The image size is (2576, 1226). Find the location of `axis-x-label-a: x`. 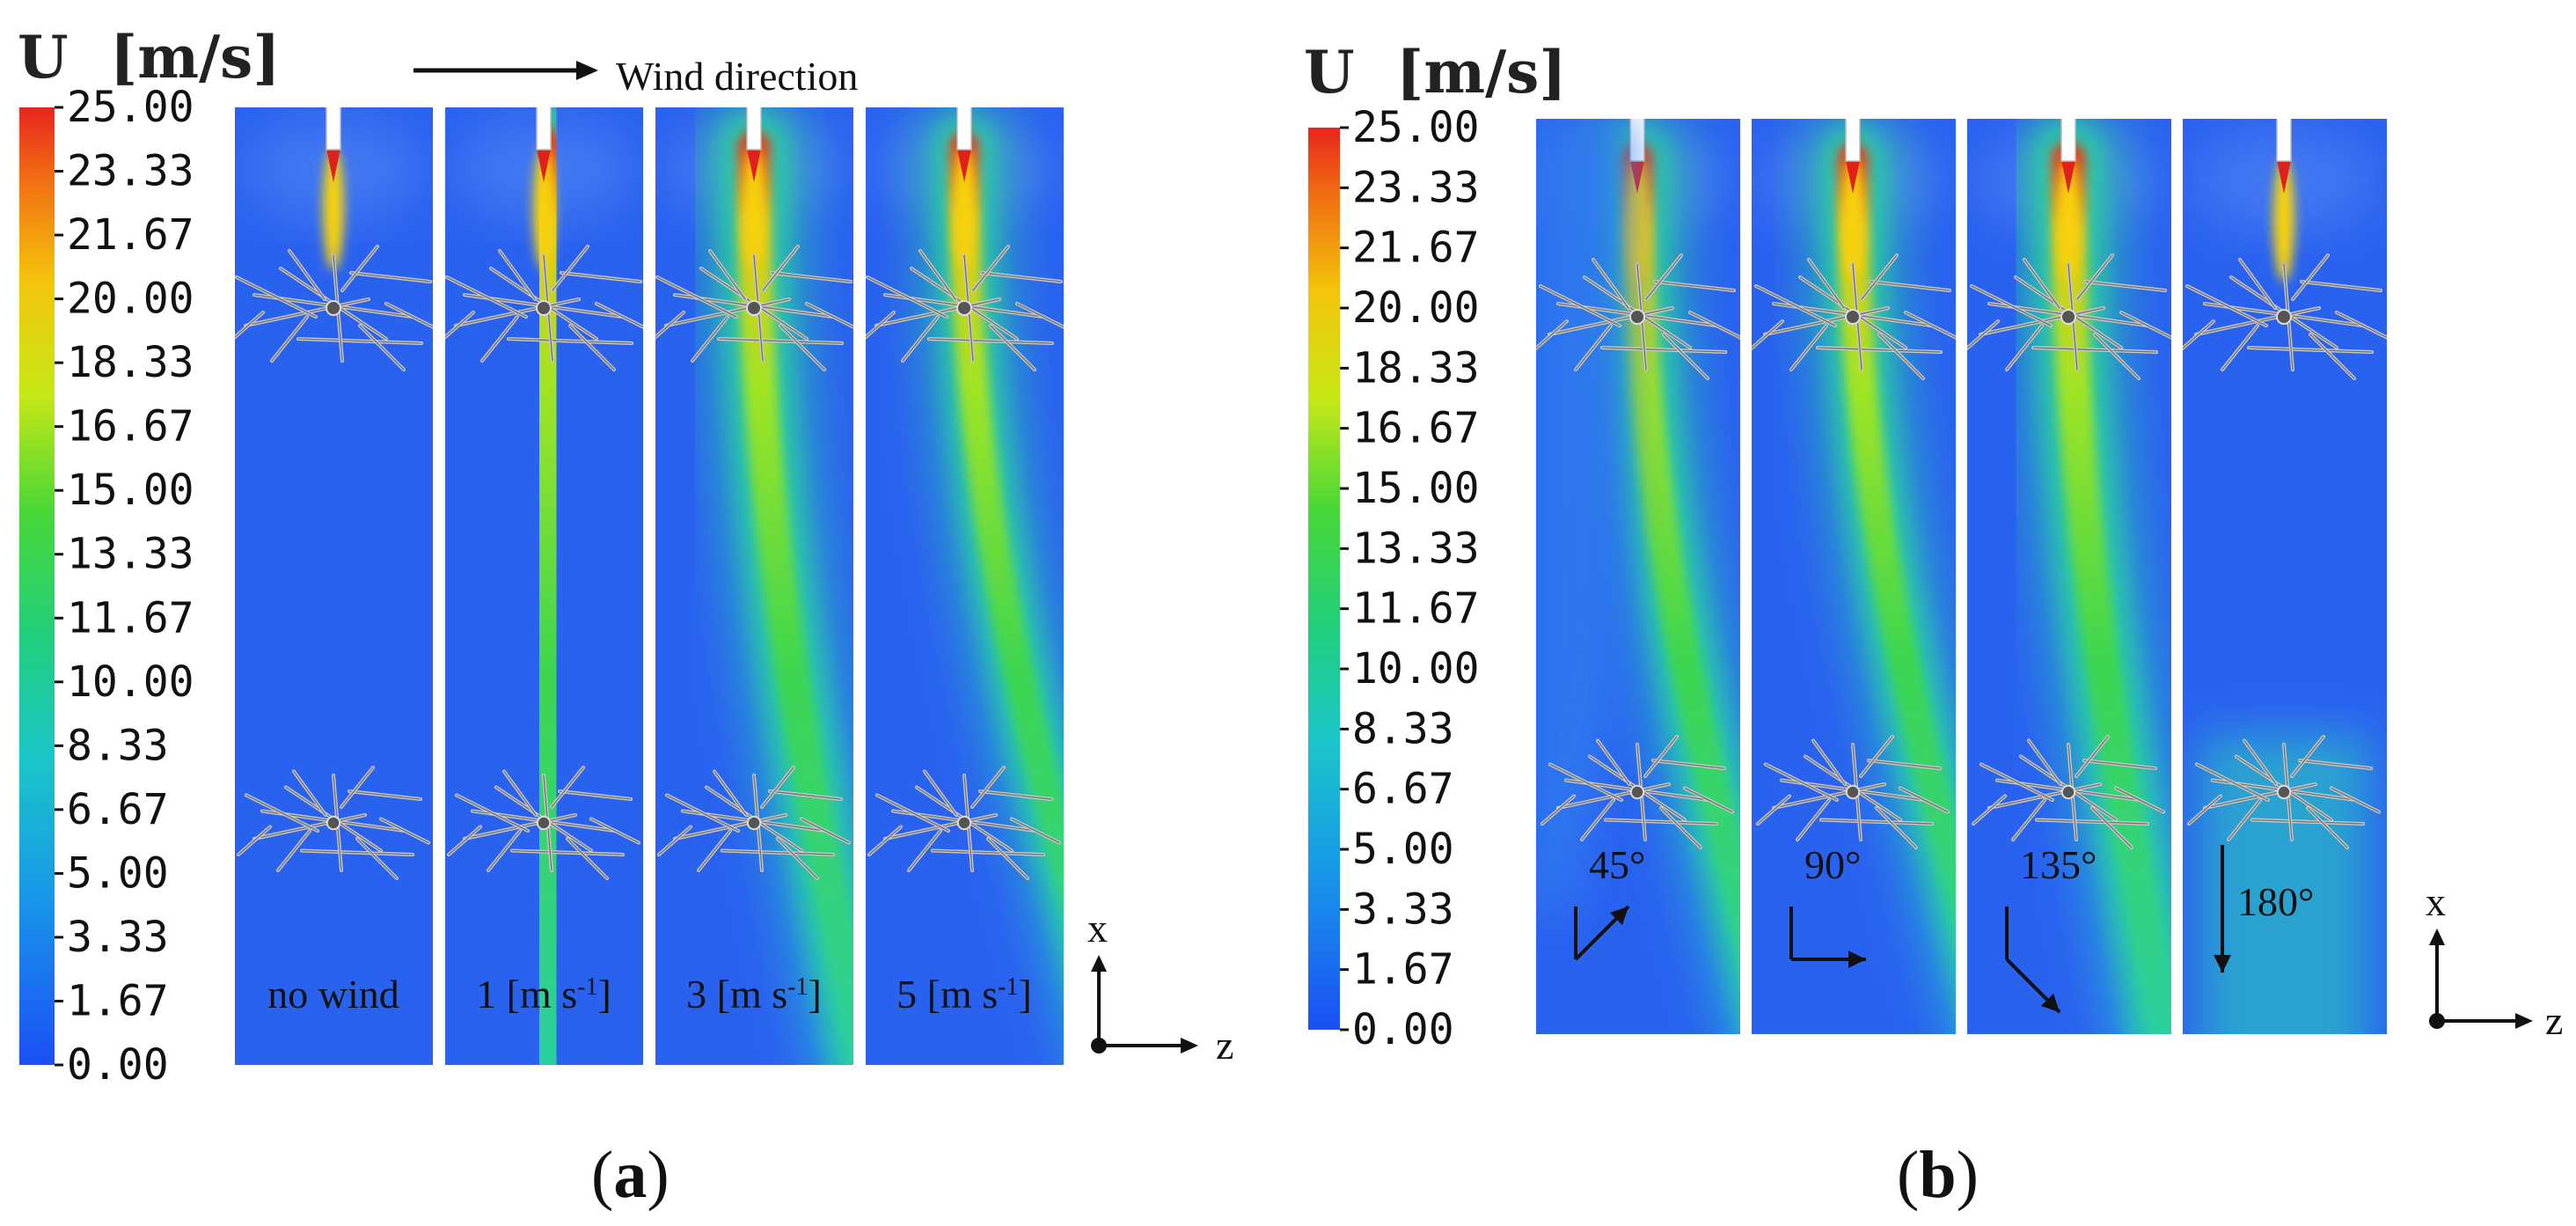

axis-x-label-a: x is located at coordinates (1097, 928).